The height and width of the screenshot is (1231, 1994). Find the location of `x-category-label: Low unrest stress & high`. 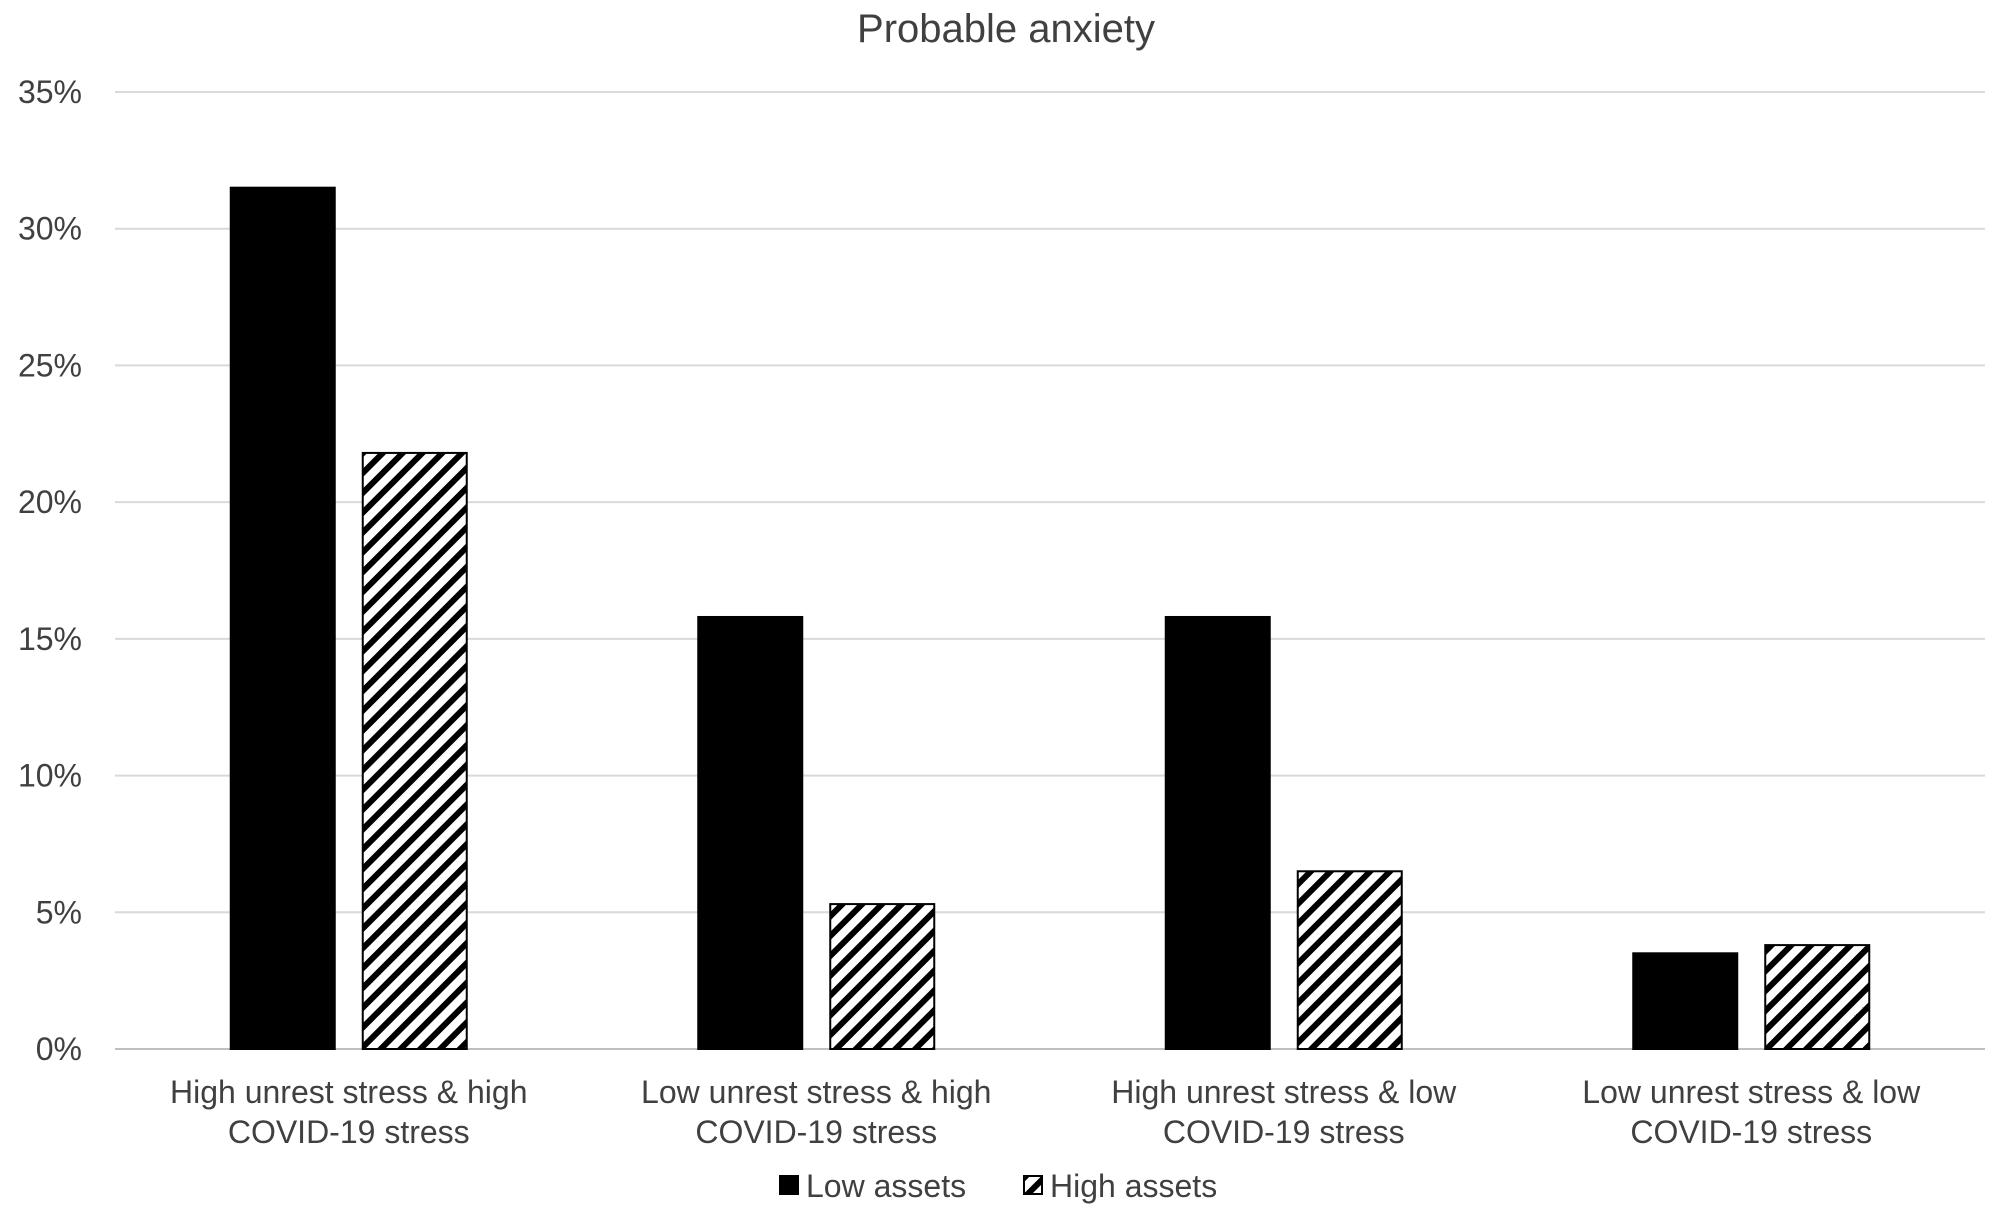

x-category-label: Low unrest stress & high is located at coordinates (816, 1092).